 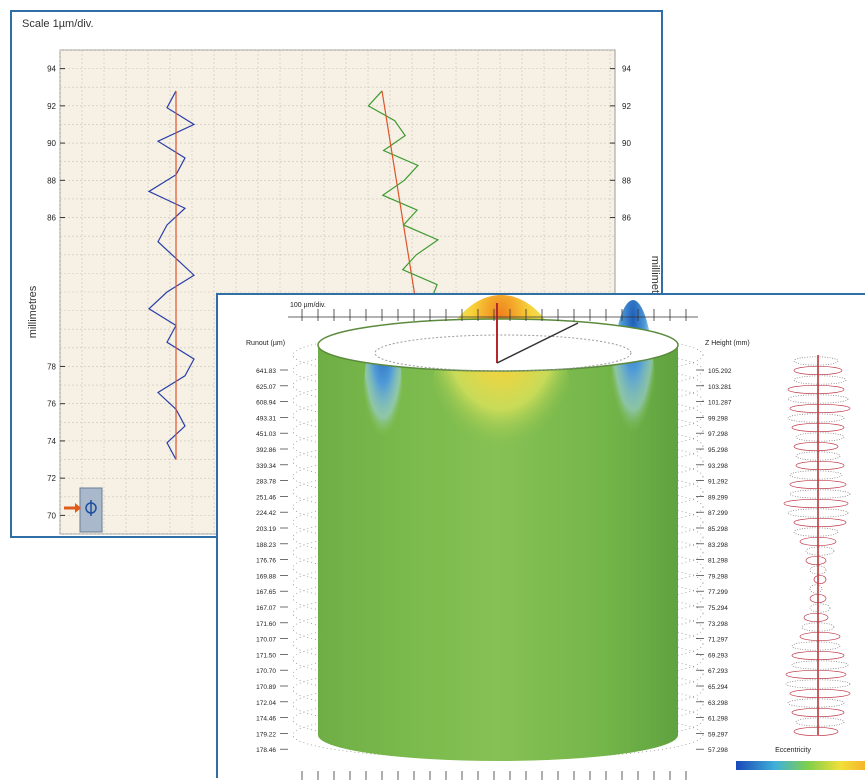 What do you see at coordinates (266, 371) in the screenshot?
I see `runout-tick-label: 641.83` at bounding box center [266, 371].